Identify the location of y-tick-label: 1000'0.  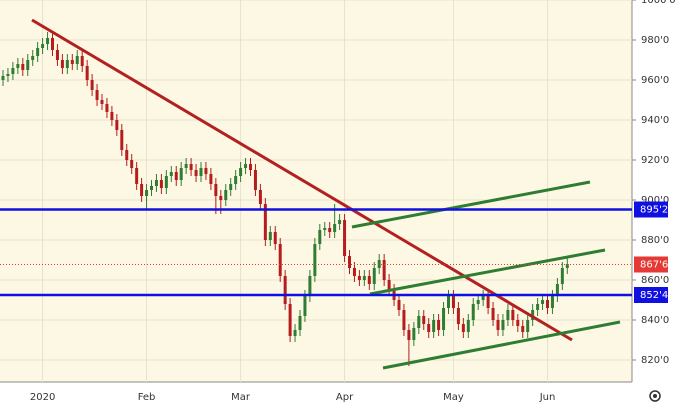
(658, 3).